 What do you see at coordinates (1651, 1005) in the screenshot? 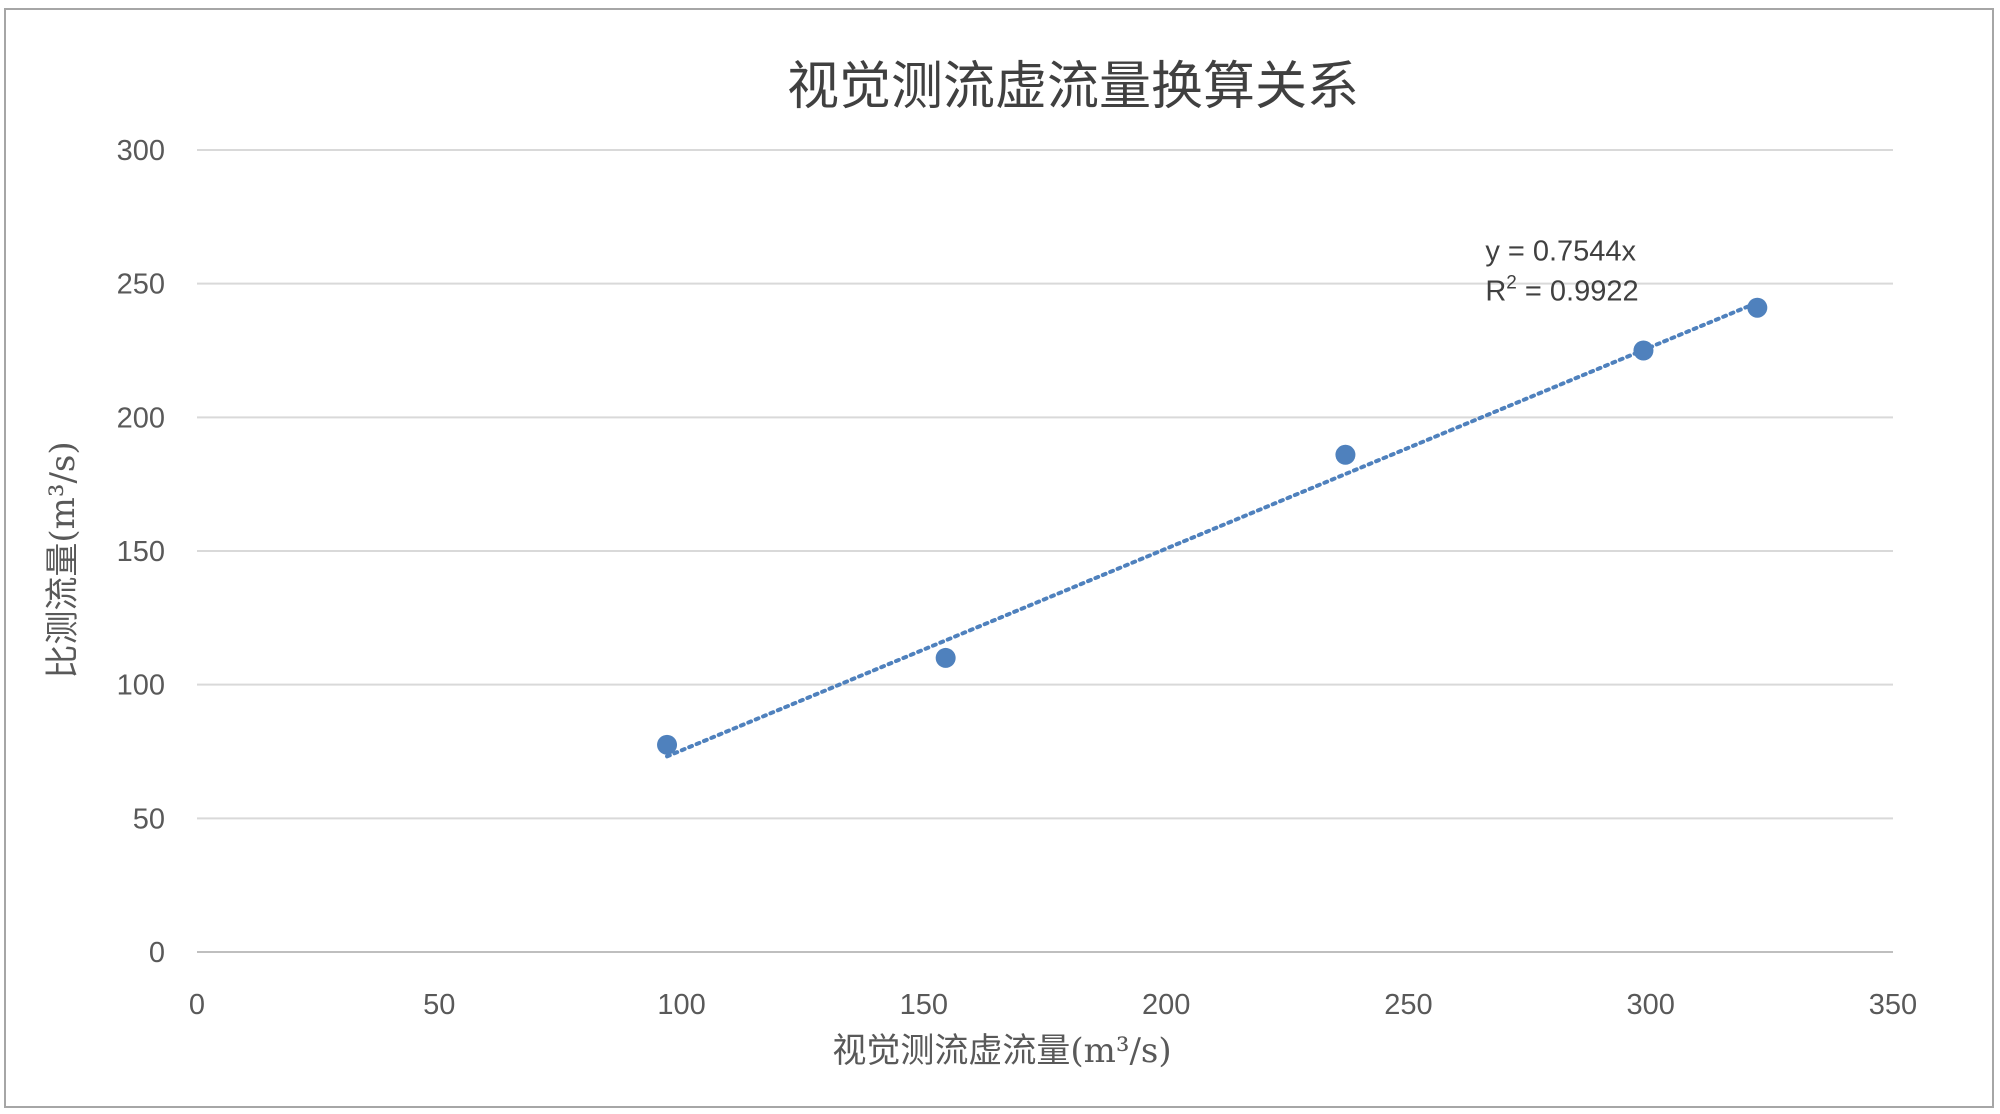
I see `x-tick-label: 300` at bounding box center [1651, 1005].